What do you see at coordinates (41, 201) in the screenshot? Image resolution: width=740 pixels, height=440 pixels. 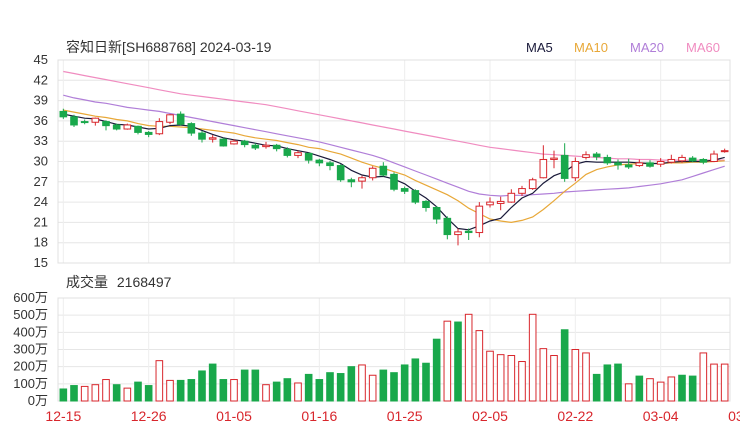 I see `price-tick-label: 24` at bounding box center [41, 201].